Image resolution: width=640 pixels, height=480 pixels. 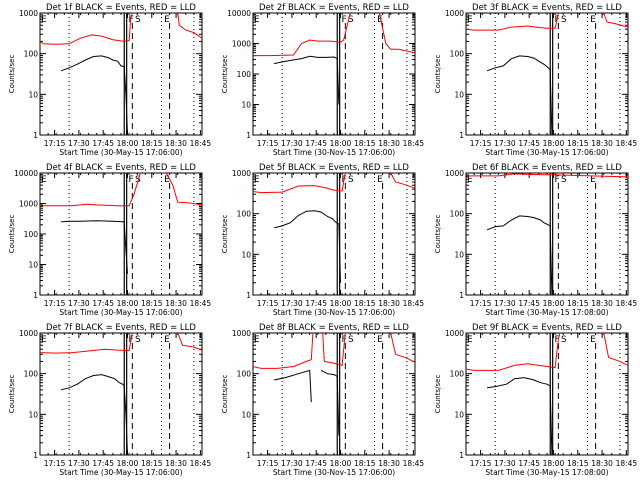 I want to click on panel-title: Det 8f BLACK = Events, RED = LLD, so click(x=334, y=328).